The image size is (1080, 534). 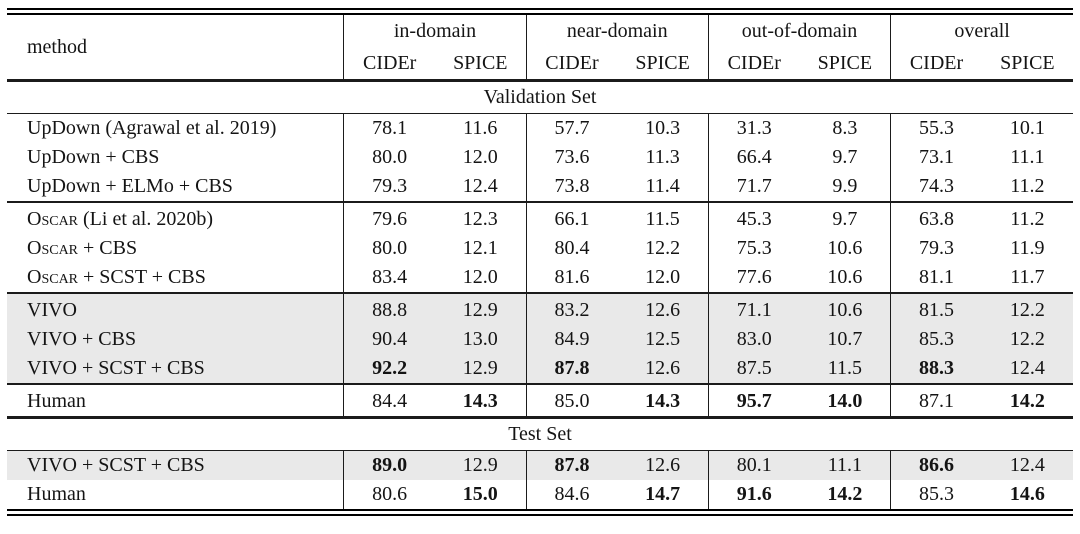 What do you see at coordinates (571, 494) in the screenshot?
I see `value-cell: 84.6` at bounding box center [571, 494].